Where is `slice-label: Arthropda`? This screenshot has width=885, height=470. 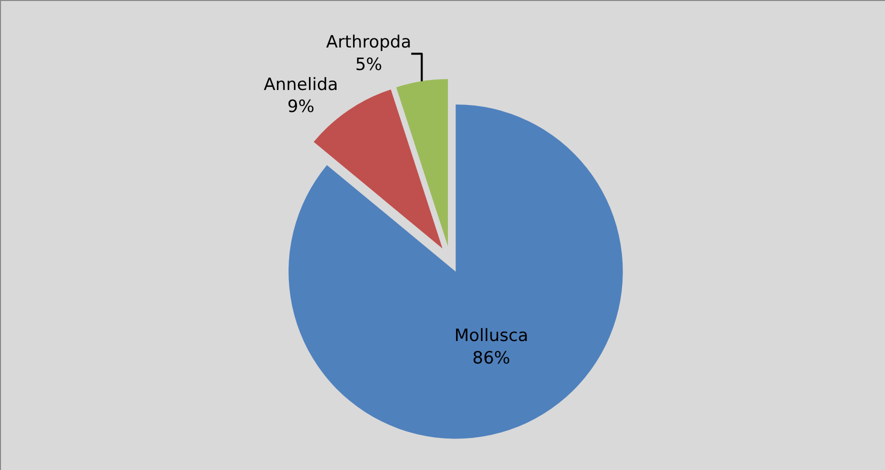
slice-label: Arthropda is located at coordinates (369, 42).